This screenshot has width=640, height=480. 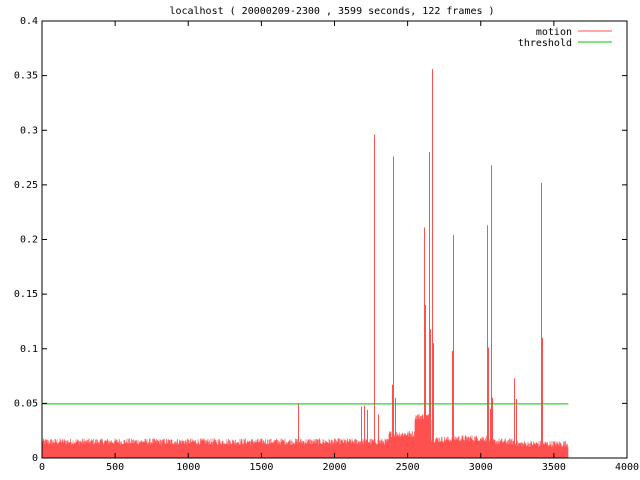 What do you see at coordinates (261, 467) in the screenshot?
I see `x-tick-label: 1500` at bounding box center [261, 467].